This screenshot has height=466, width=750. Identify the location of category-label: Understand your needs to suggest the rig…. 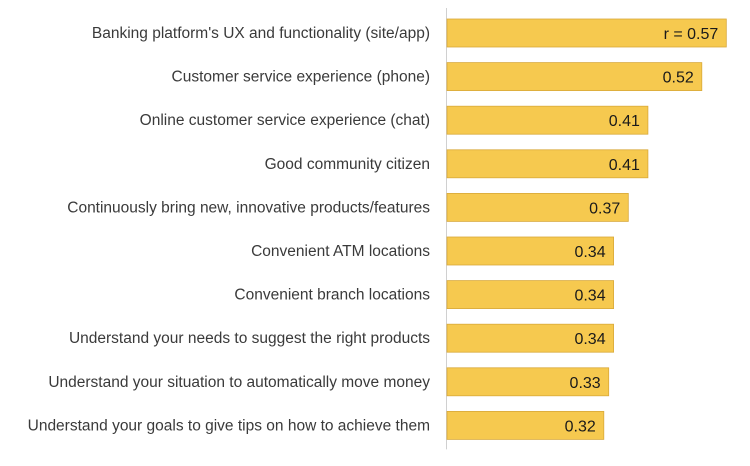
(249, 338).